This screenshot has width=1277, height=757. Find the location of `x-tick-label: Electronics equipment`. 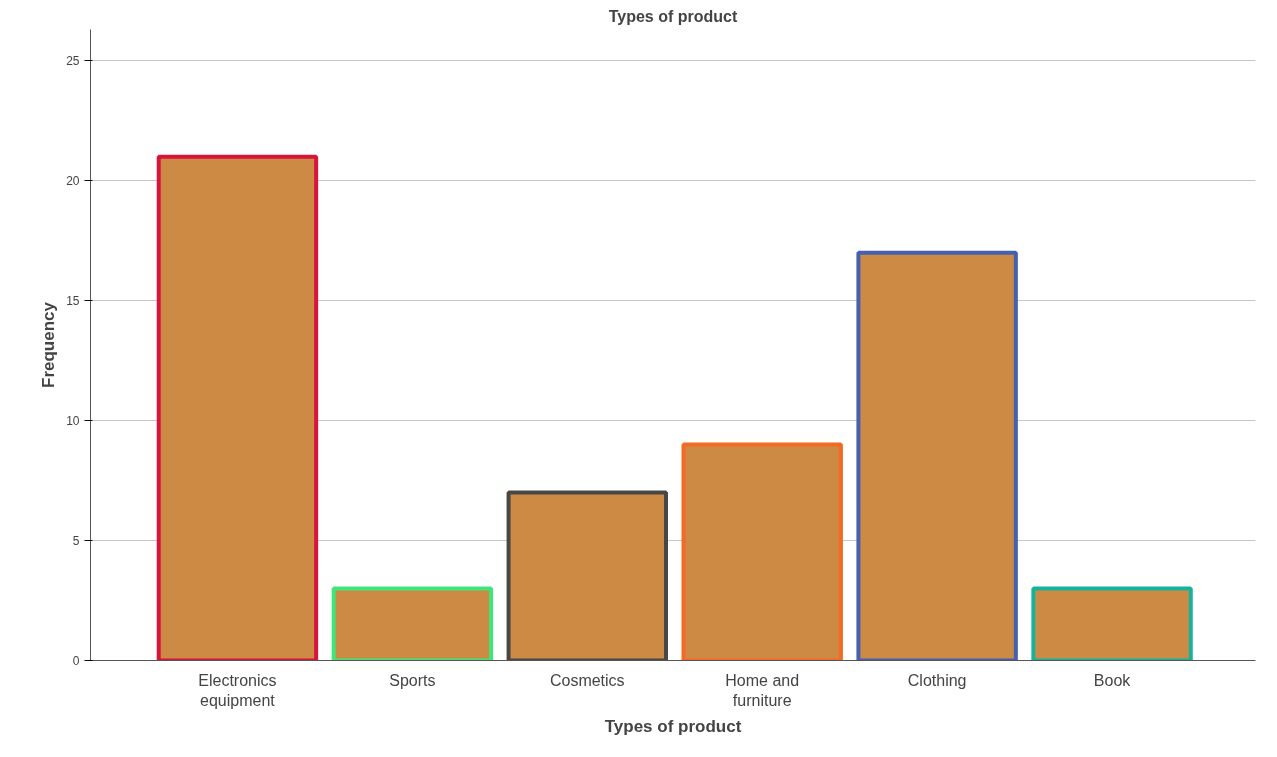

x-tick-label: Electronics equipment is located at coordinates (237, 690).